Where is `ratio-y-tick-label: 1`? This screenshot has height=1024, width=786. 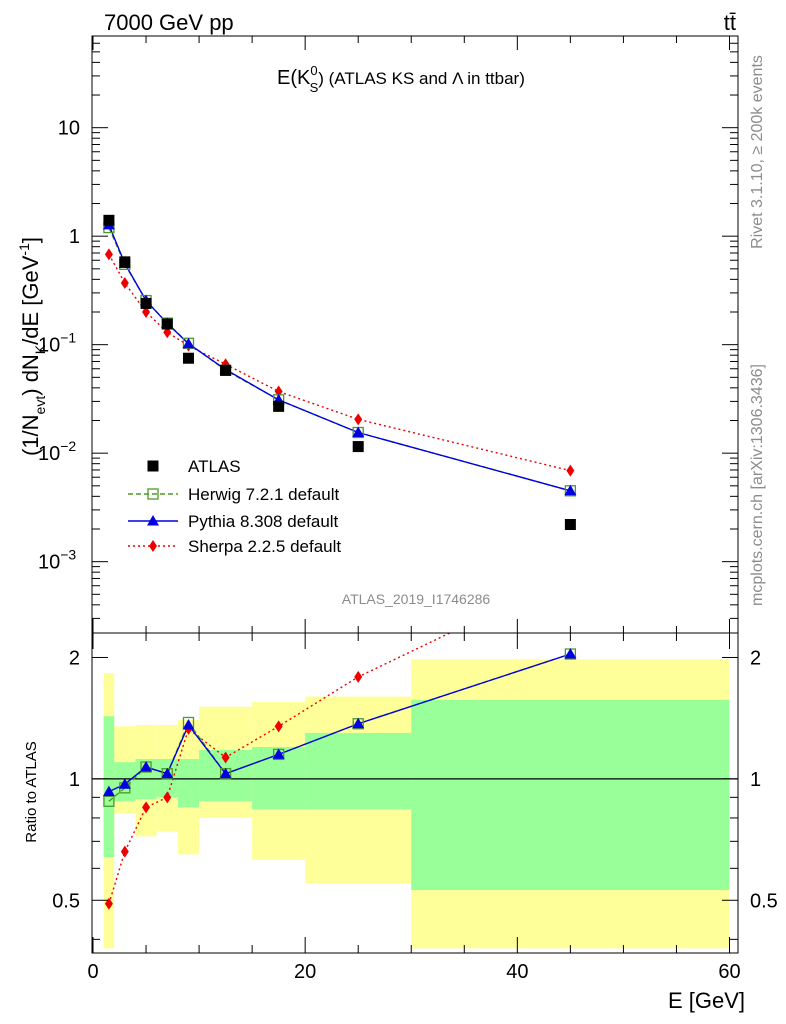
ratio-y-tick-label: 1 is located at coordinates (74, 780).